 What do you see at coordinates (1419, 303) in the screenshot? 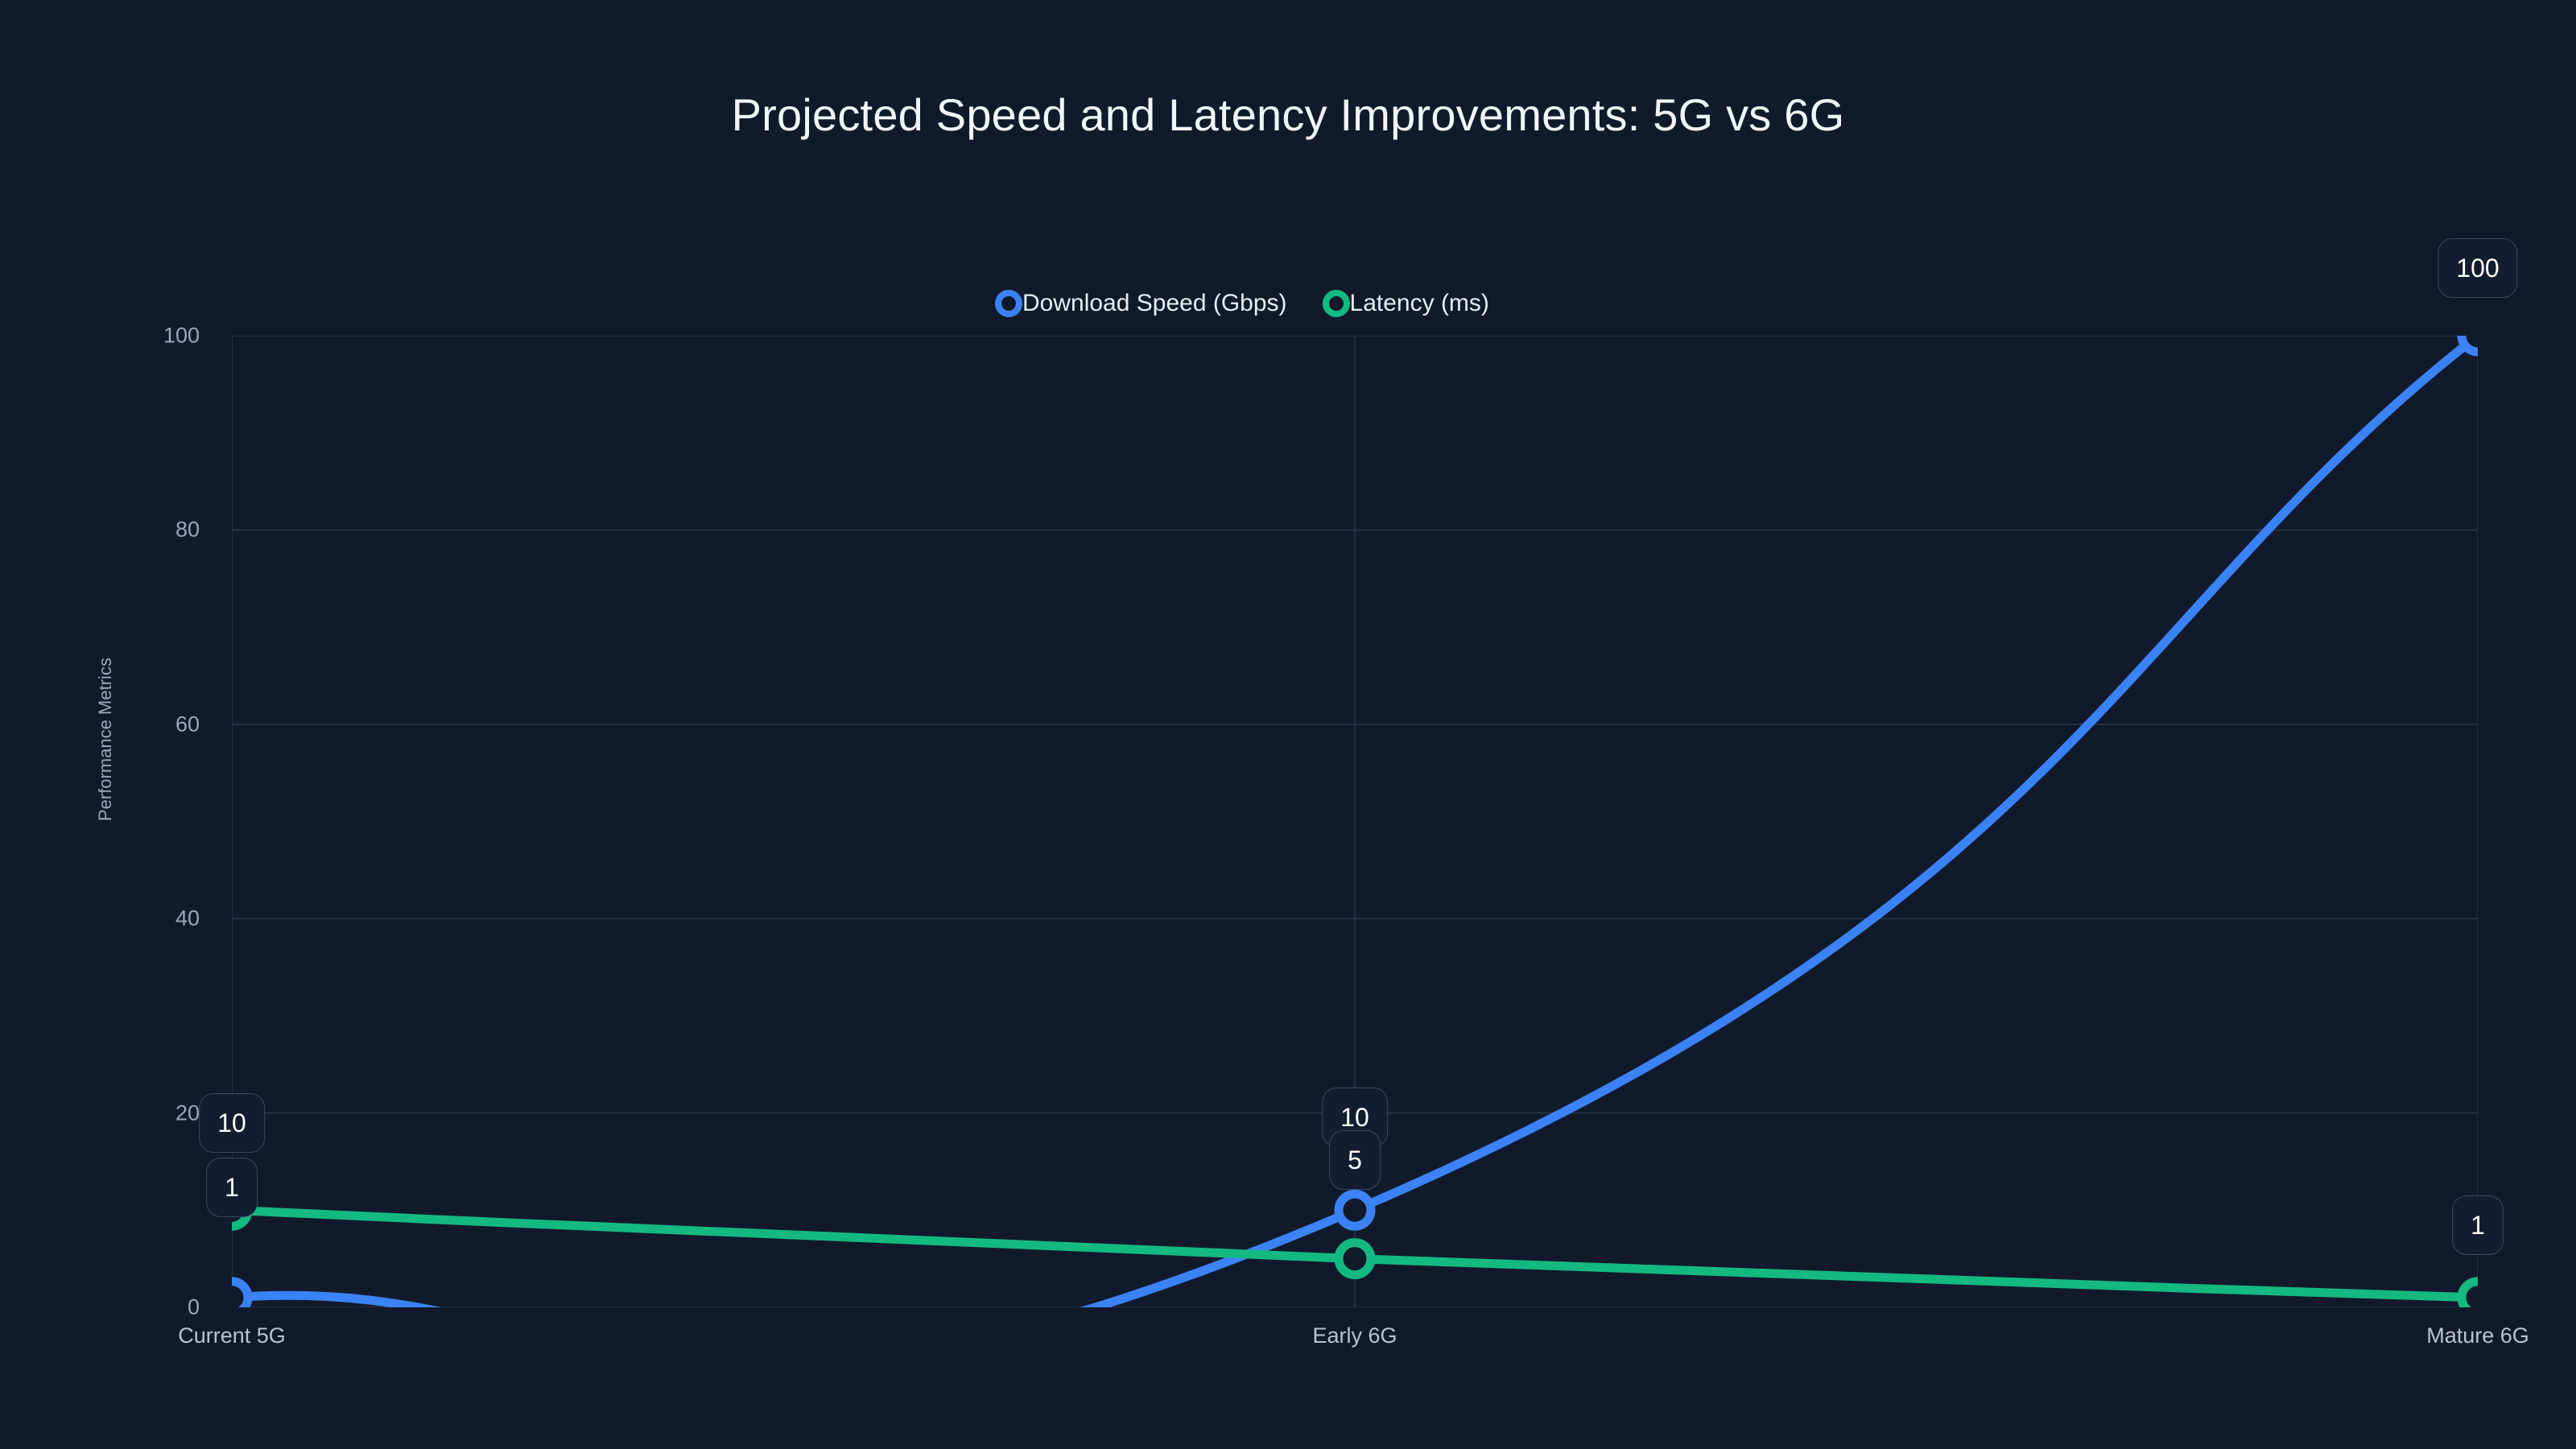
I see `legend-label: Latency (ms)` at bounding box center [1419, 303].